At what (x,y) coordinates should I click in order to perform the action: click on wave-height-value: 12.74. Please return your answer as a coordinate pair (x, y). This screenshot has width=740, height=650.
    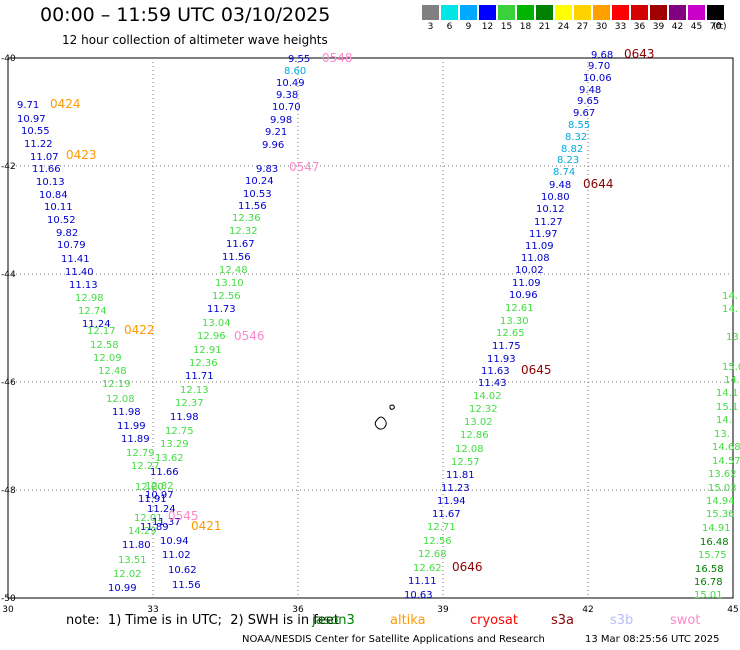
    Looking at the image, I should click on (92, 311).